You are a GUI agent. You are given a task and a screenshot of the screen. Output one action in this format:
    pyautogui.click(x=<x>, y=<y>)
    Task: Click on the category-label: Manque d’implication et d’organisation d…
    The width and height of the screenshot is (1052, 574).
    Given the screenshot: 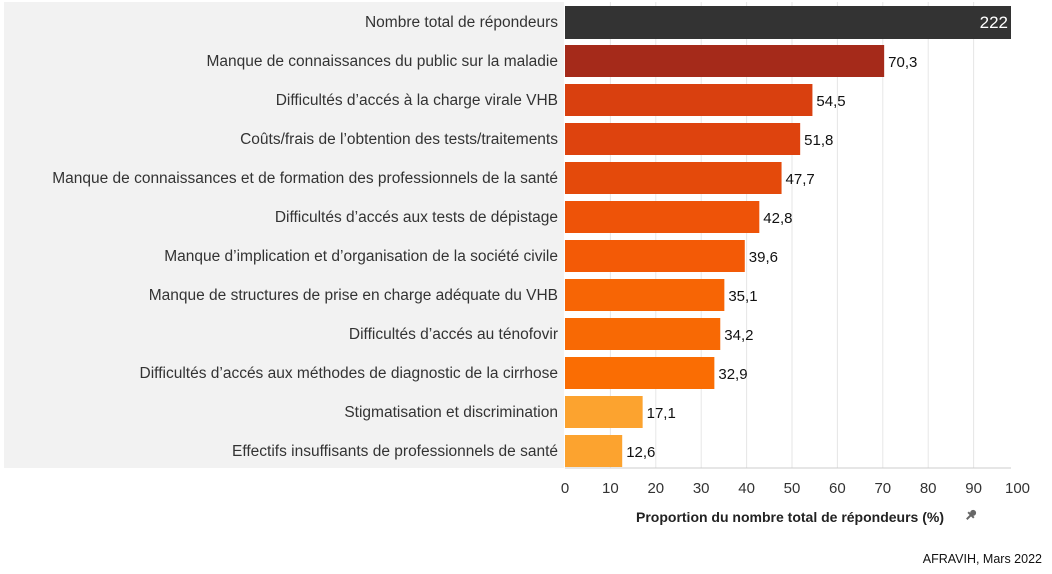 What is the action you would take?
    pyautogui.click(x=361, y=256)
    